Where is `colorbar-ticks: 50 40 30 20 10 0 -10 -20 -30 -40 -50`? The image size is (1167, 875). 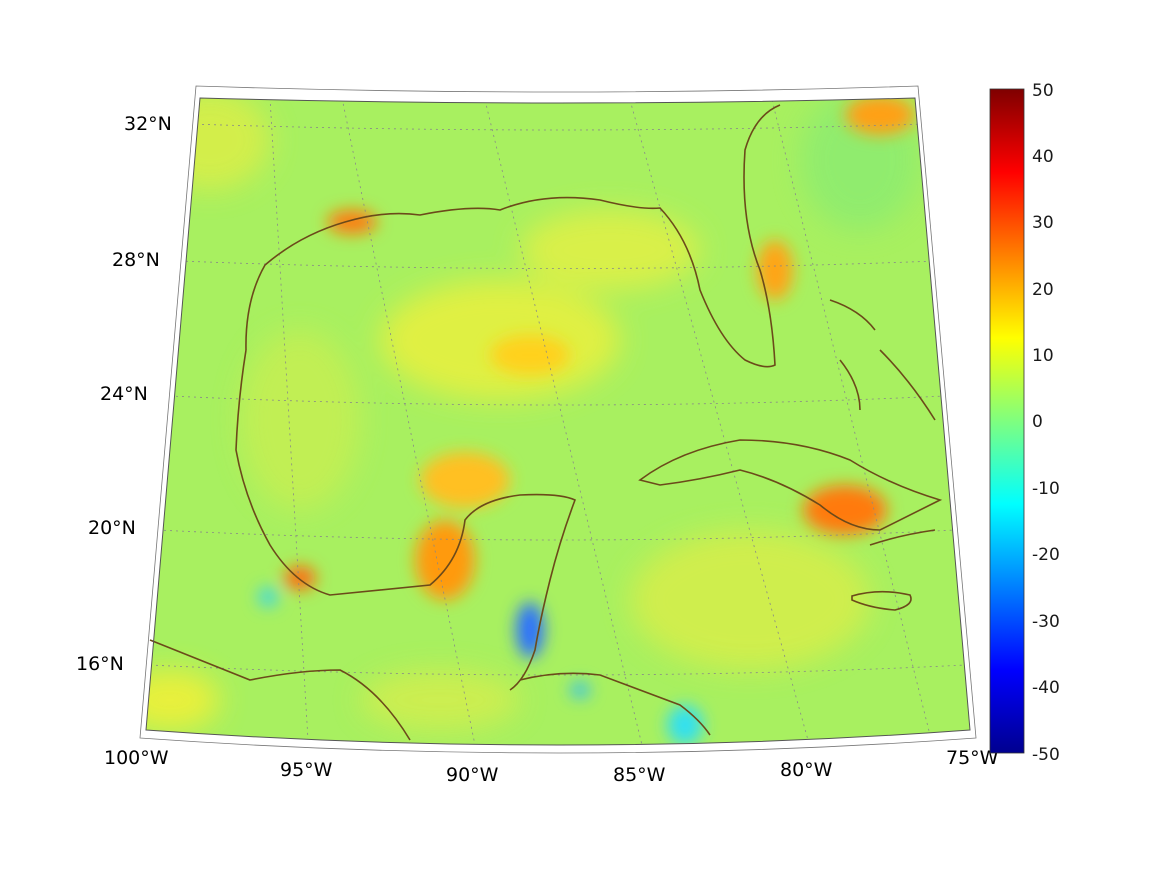
colorbar-ticks: 50 40 30 20 10 0 -10 -20 -30 -40 -50 is located at coordinates (1046, 423).